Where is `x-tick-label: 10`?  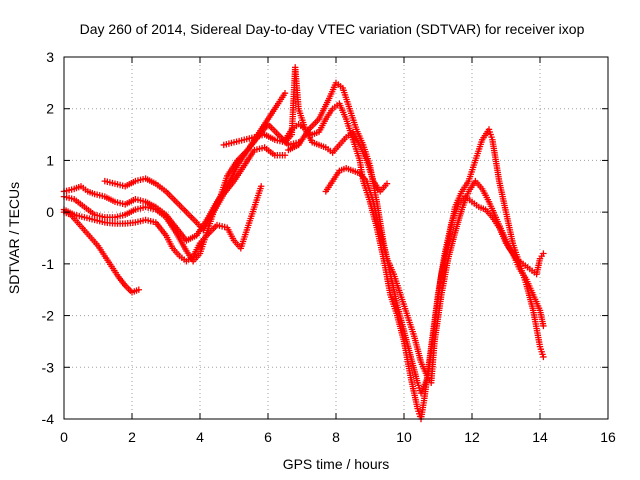 x-tick-label: 10 is located at coordinates (404, 437).